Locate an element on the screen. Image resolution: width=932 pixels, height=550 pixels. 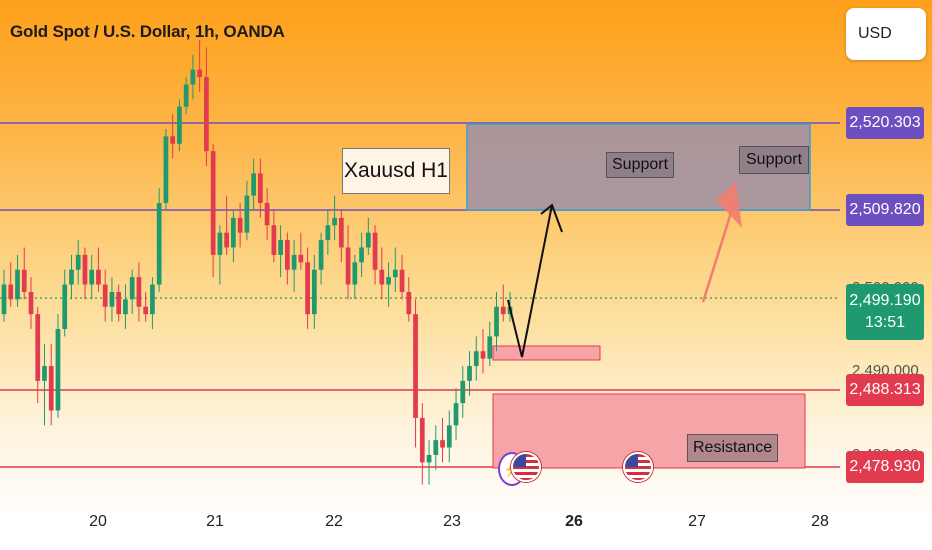
small-demand-zone is located at coordinates (546, 353).